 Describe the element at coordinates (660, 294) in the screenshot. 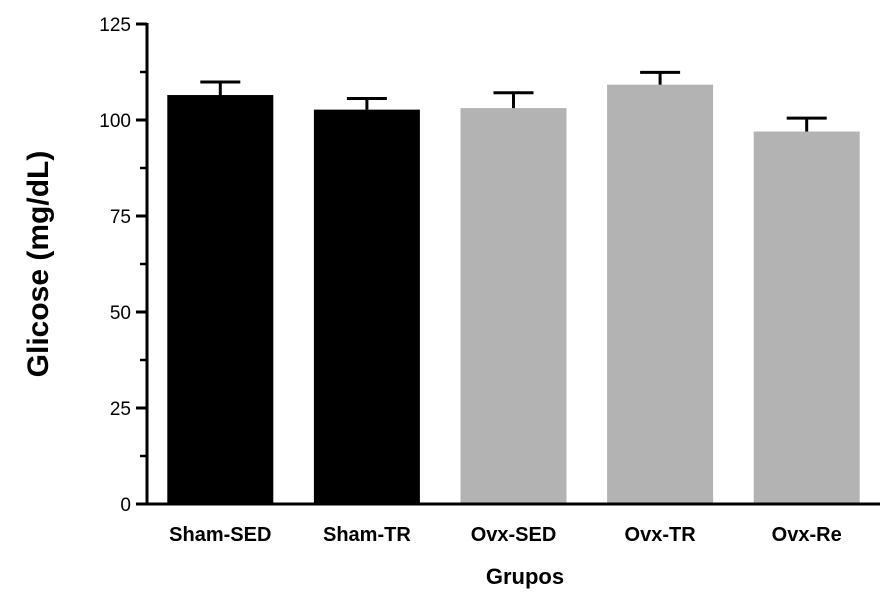

I see `bar-ovx-tr` at that location.